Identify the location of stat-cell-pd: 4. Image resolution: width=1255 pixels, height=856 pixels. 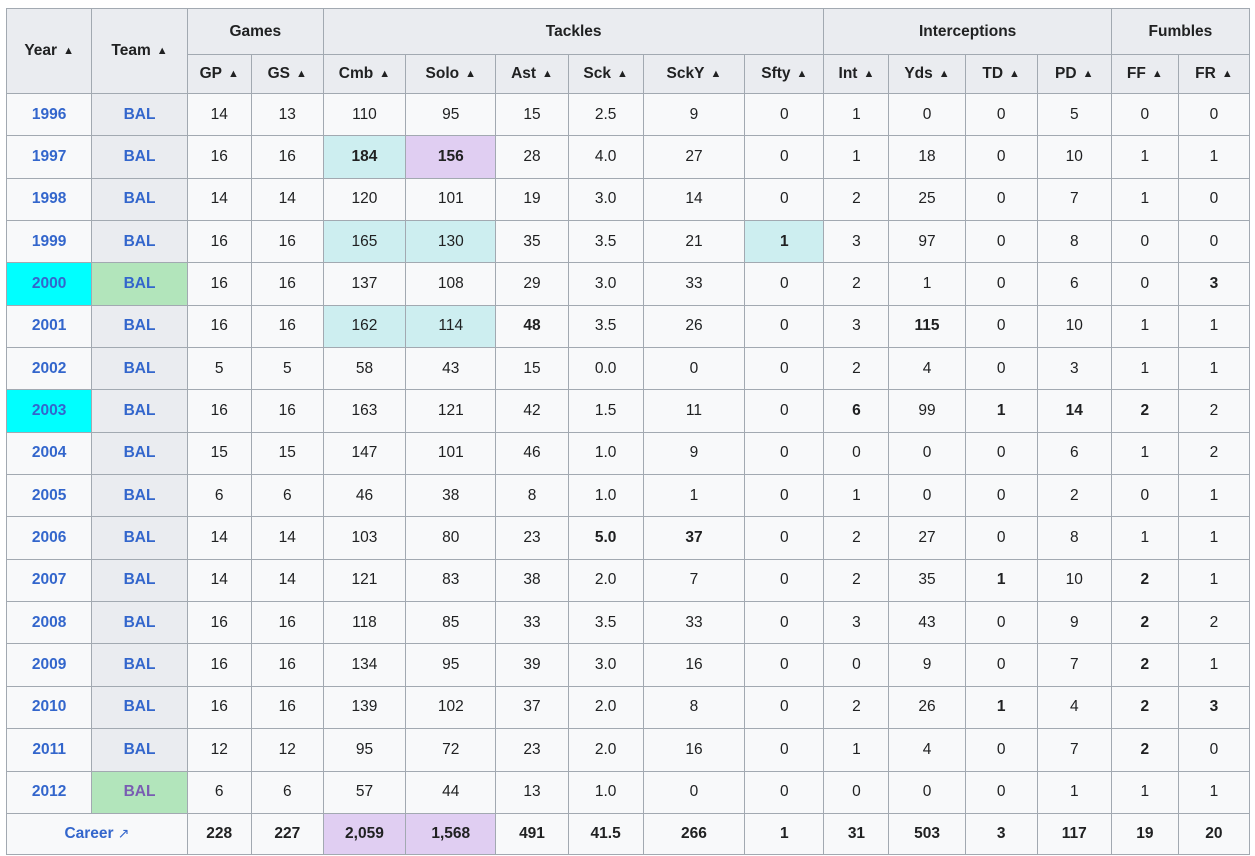
(1074, 707).